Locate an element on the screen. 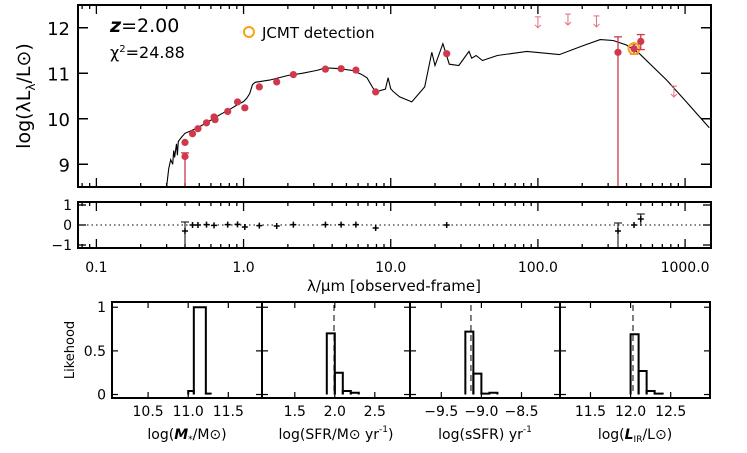 The width and height of the screenshot is (747, 453). x-axis-label: λ/μm [observed-frame] is located at coordinates (394, 286).